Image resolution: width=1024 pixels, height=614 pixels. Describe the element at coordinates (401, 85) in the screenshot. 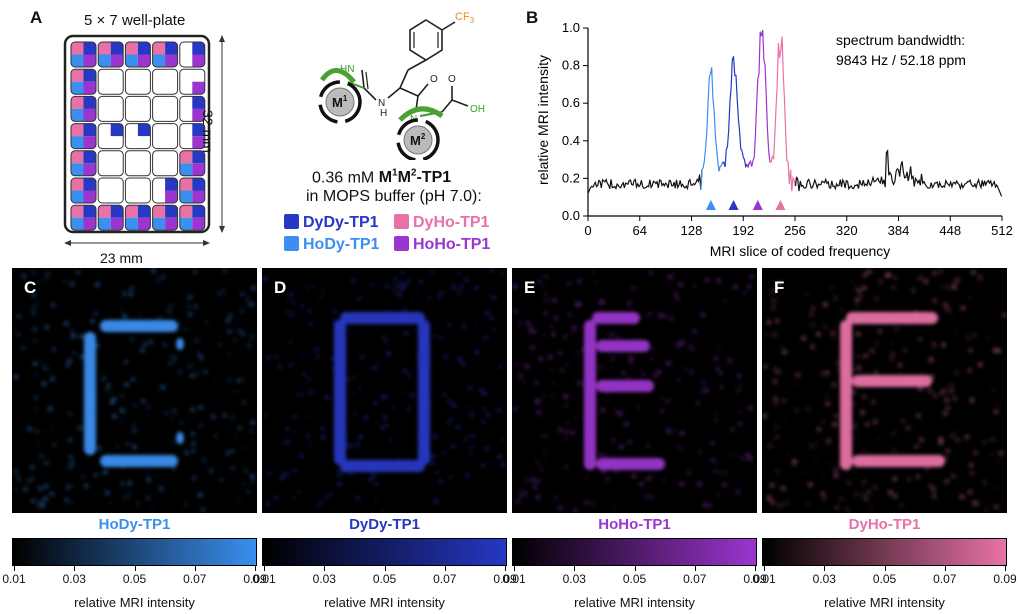

I see `molecule-structure: CF3 N H HN O N O OH M1 M2` at that location.